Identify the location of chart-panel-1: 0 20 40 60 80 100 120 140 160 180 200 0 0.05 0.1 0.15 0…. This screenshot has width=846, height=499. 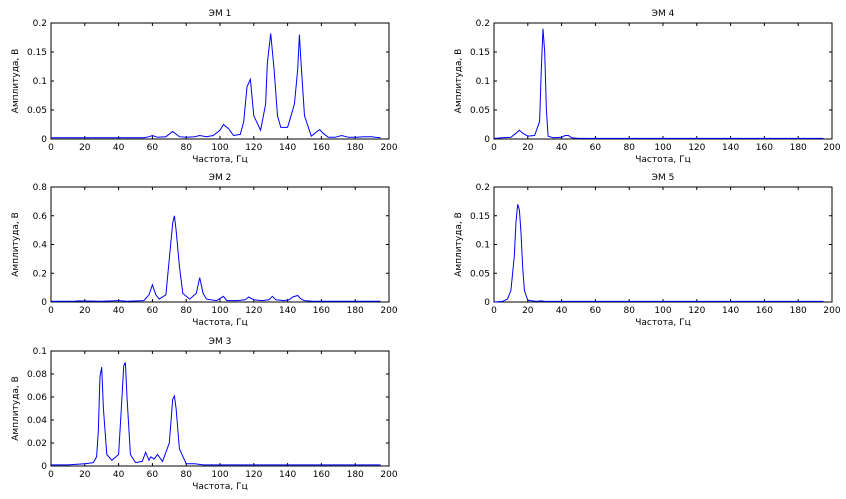
(204, 87).